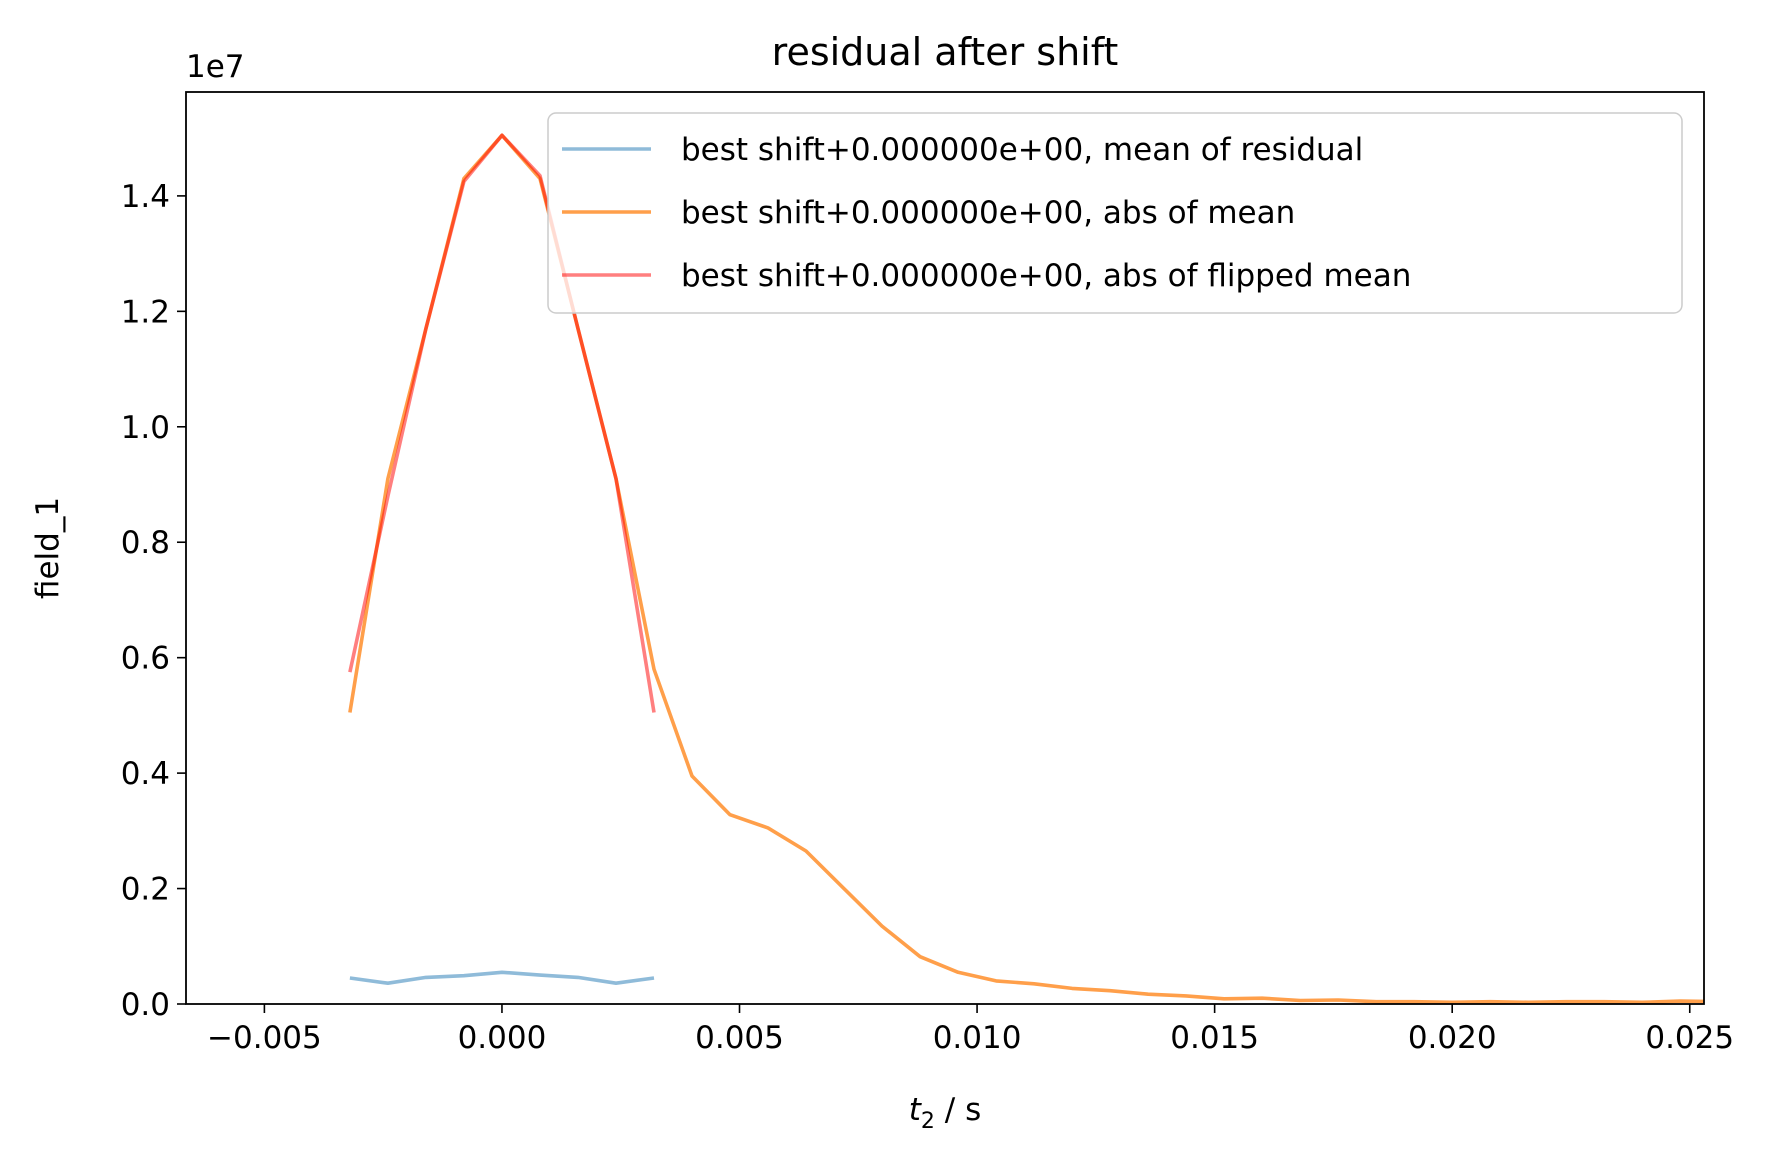 This screenshot has width=1770, height=1158. I want to click on x-tick-label: 0.010, so click(977, 1038).